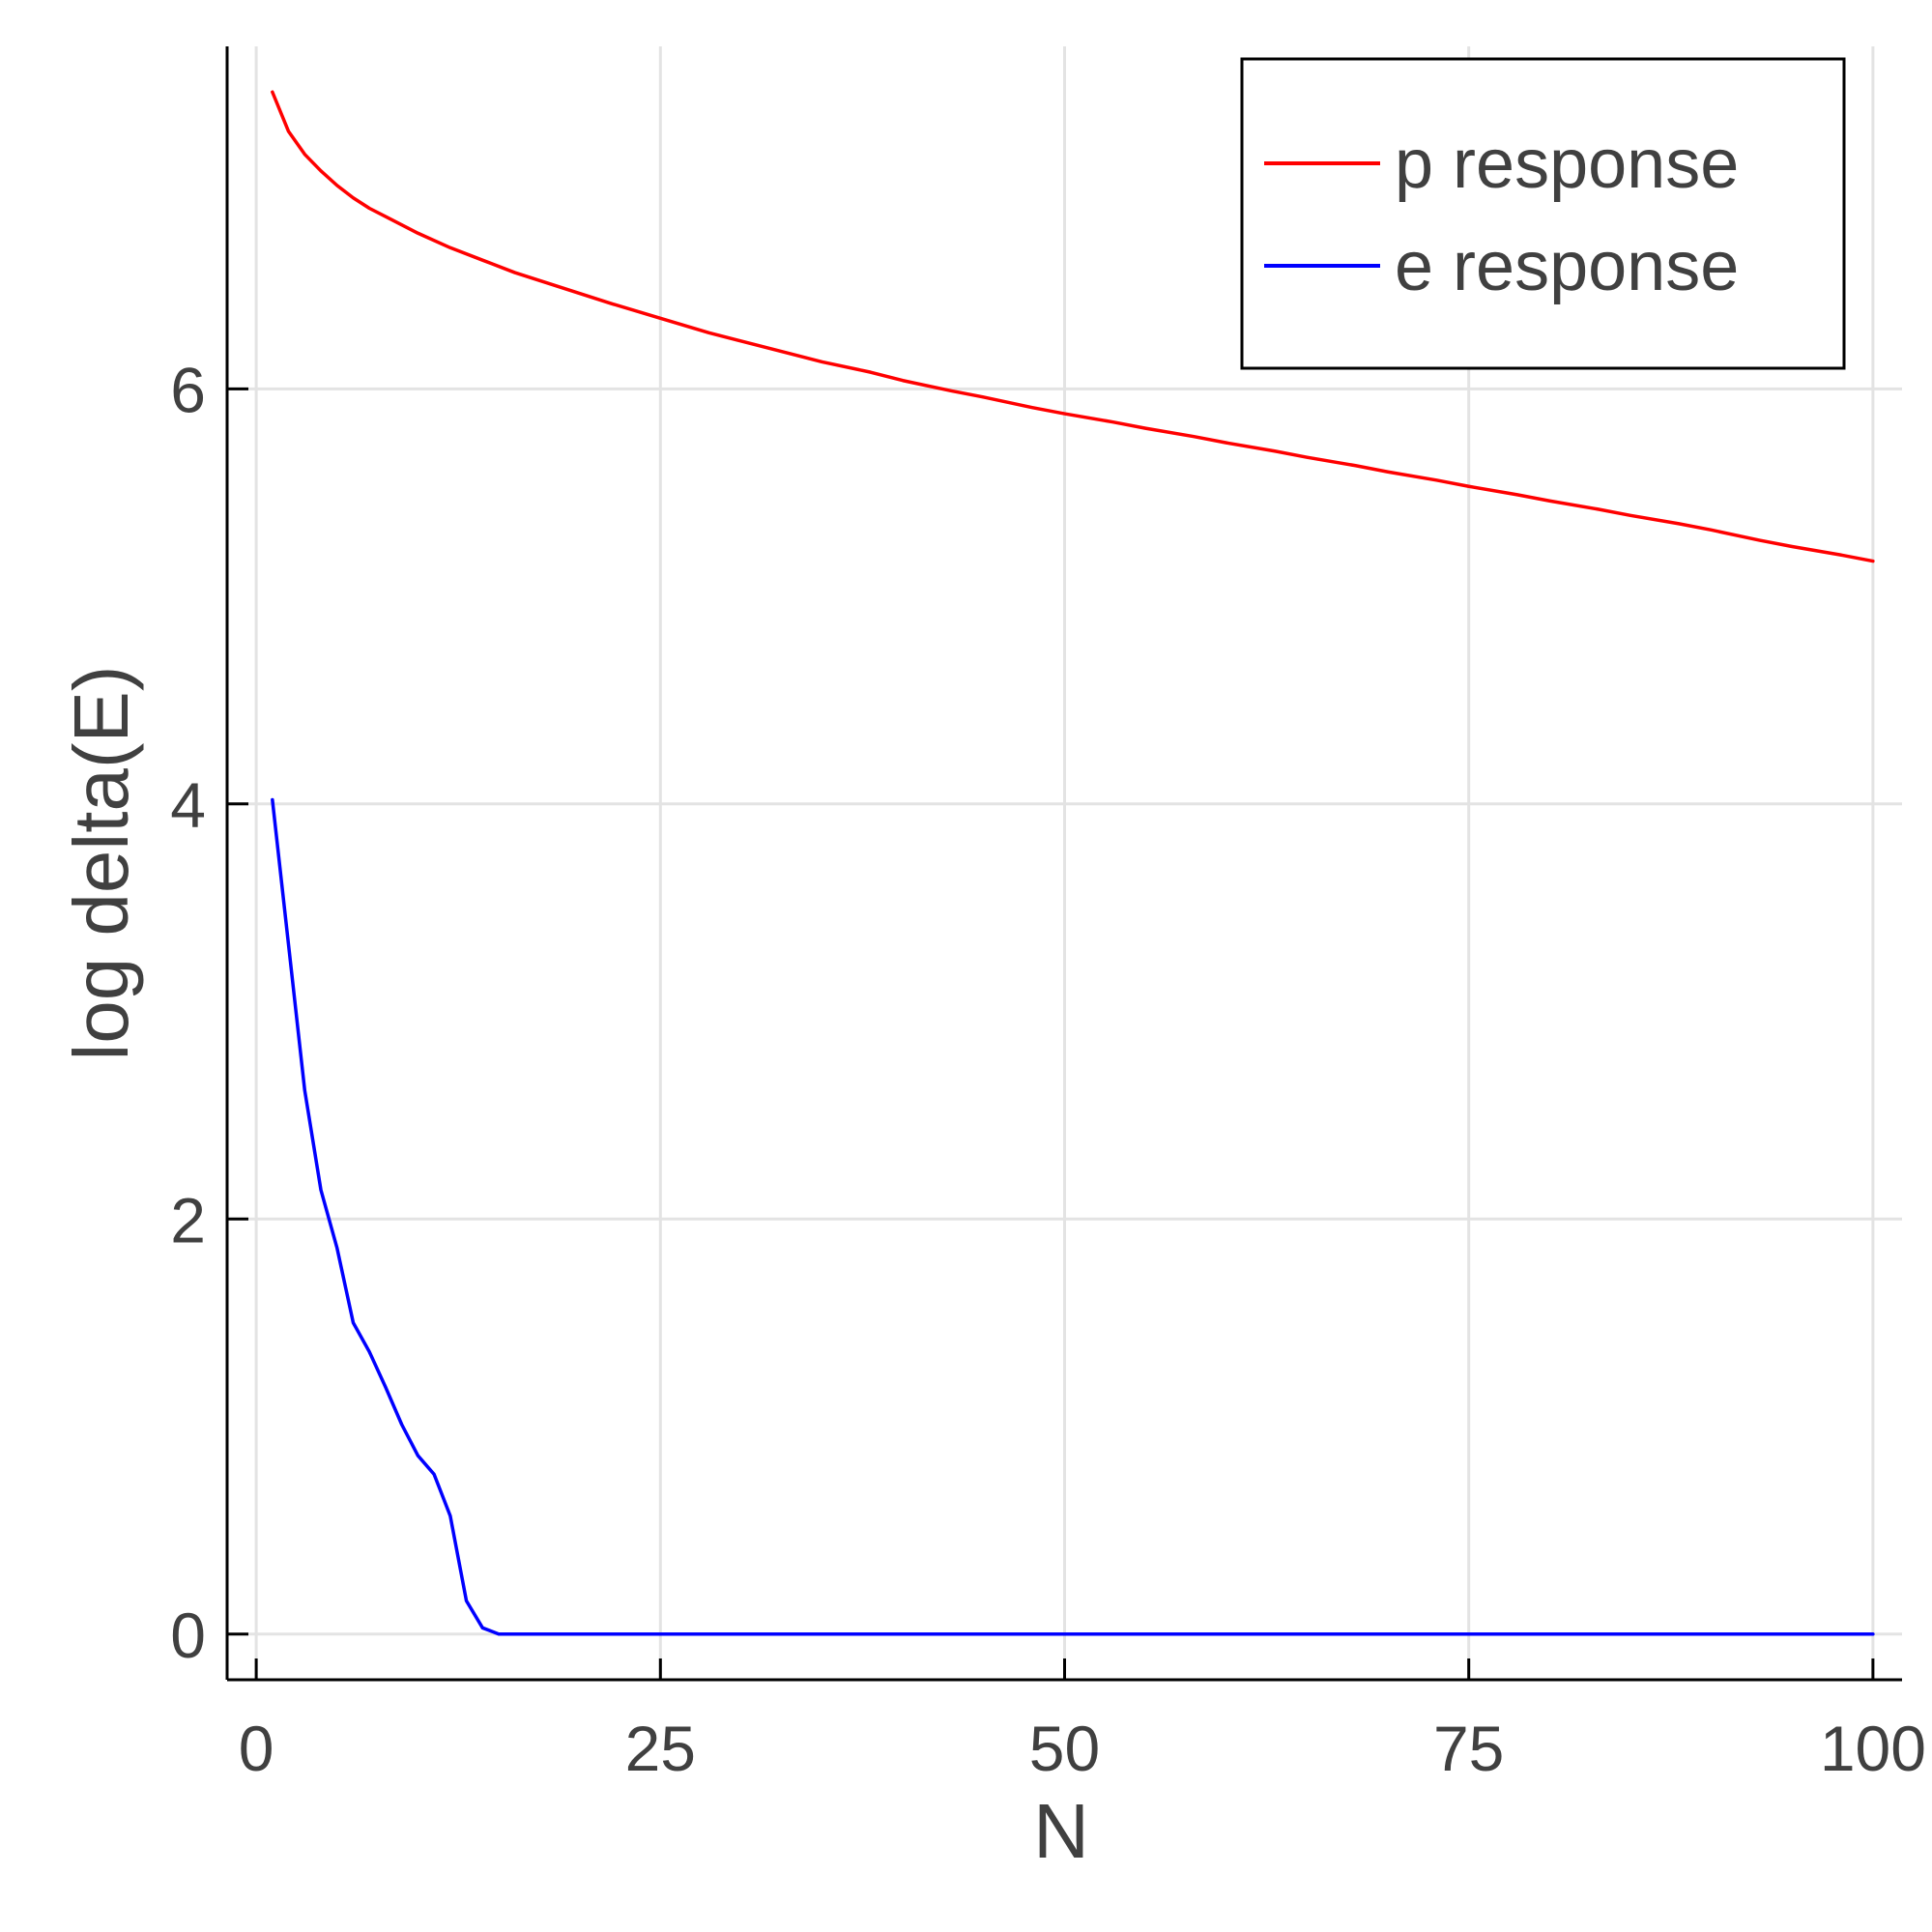 This screenshot has height=1932, width=1932. Describe the element at coordinates (1061, 1831) in the screenshot. I see `x-axis-label: N` at that location.